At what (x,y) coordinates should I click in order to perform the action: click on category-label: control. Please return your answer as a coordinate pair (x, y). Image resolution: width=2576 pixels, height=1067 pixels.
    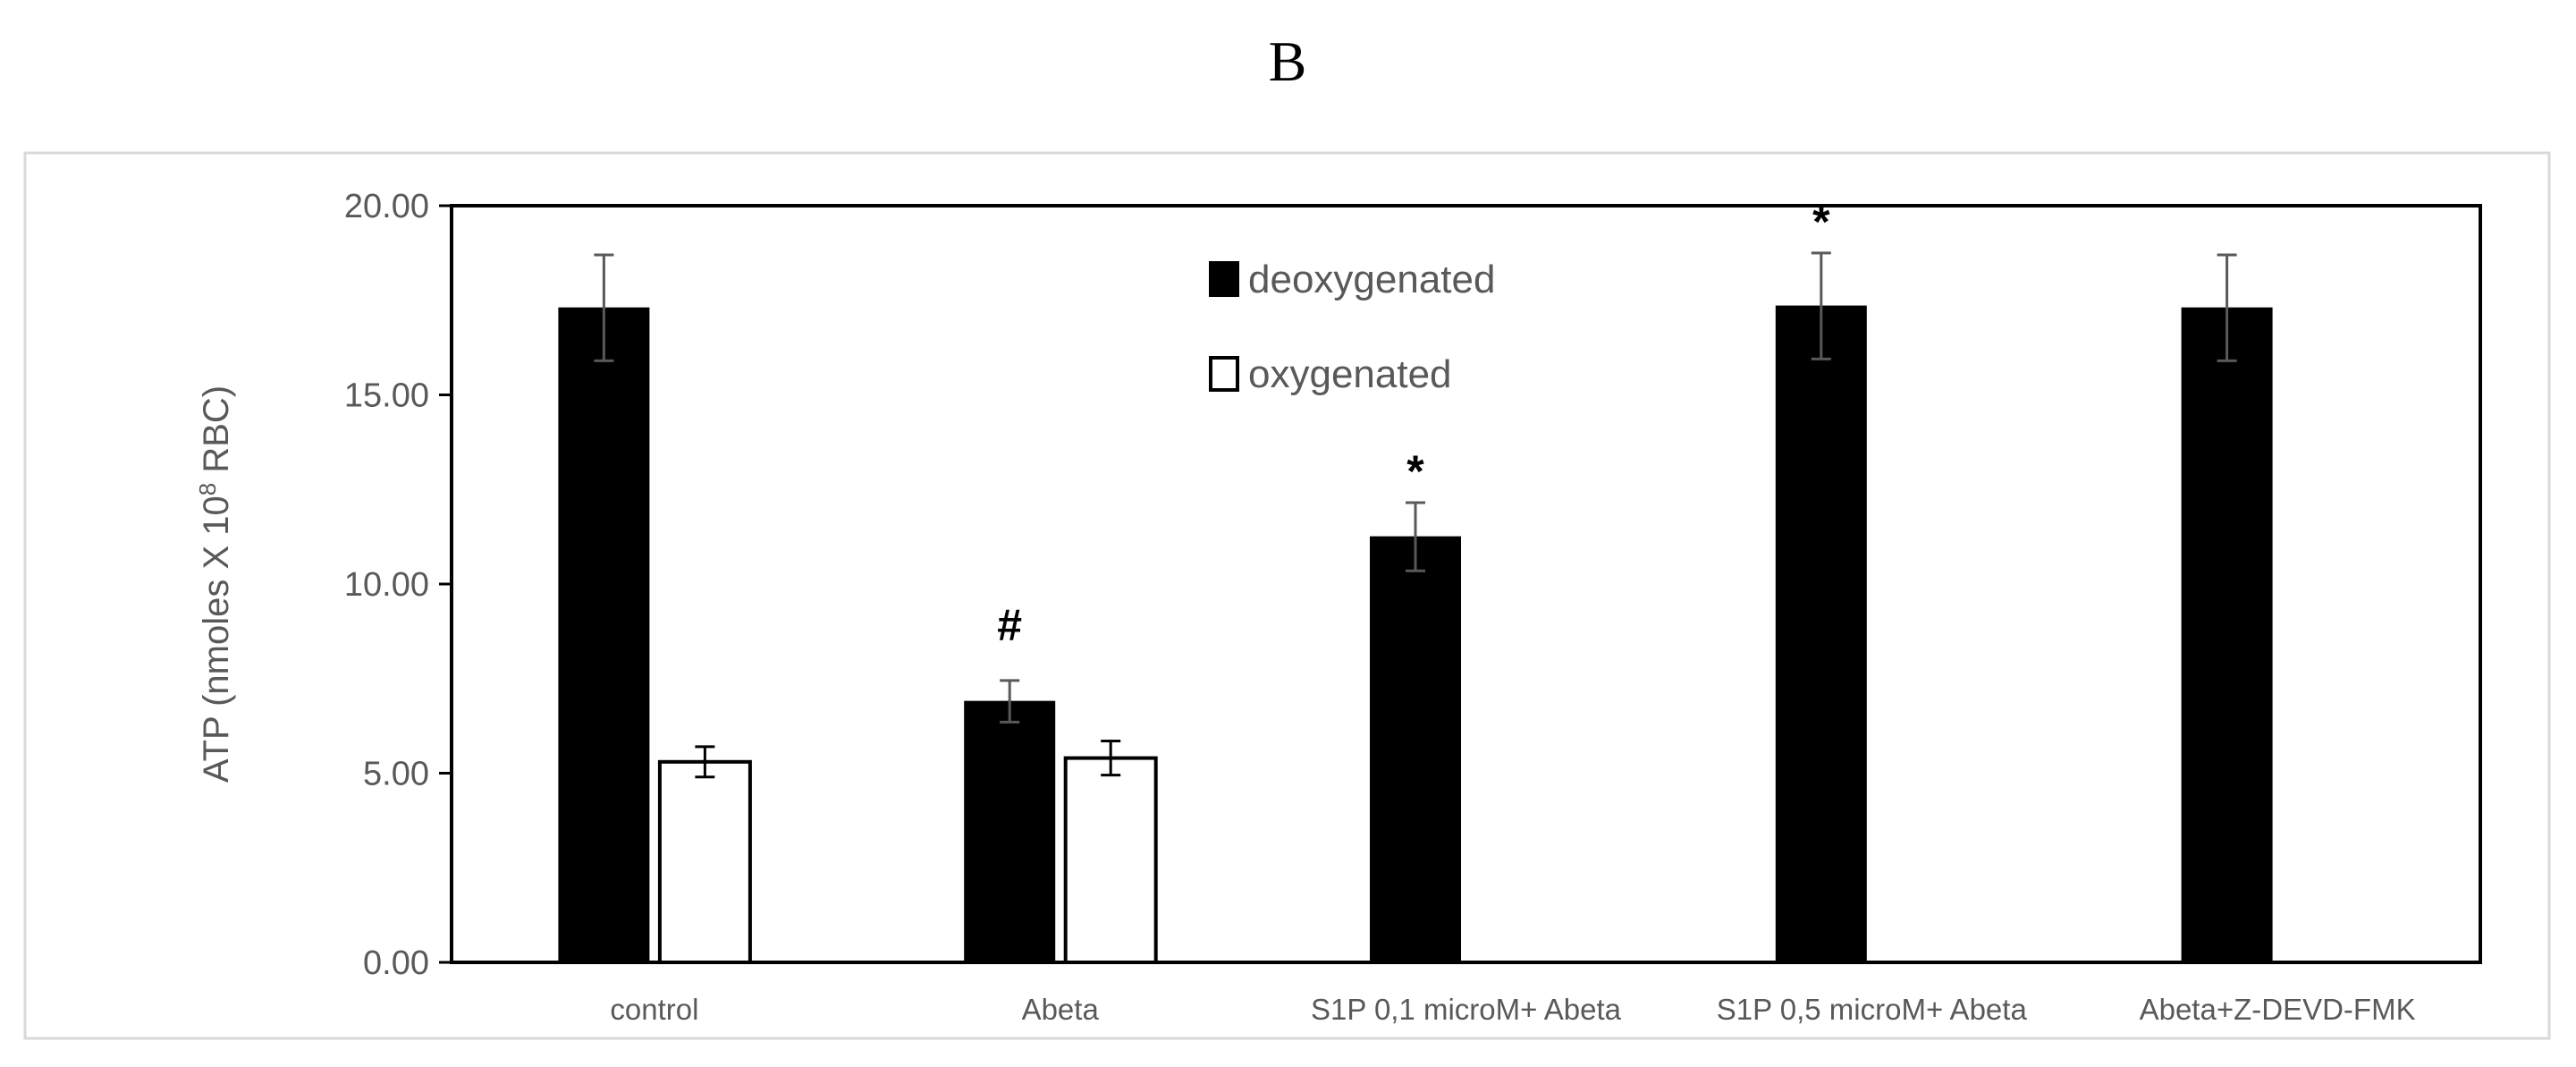
    Looking at the image, I should click on (654, 1009).